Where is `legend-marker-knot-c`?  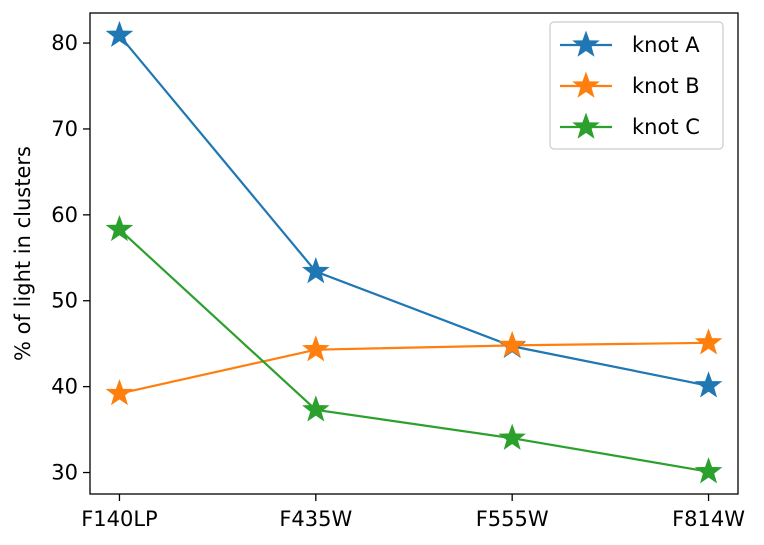 legend-marker-knot-c is located at coordinates (586, 125).